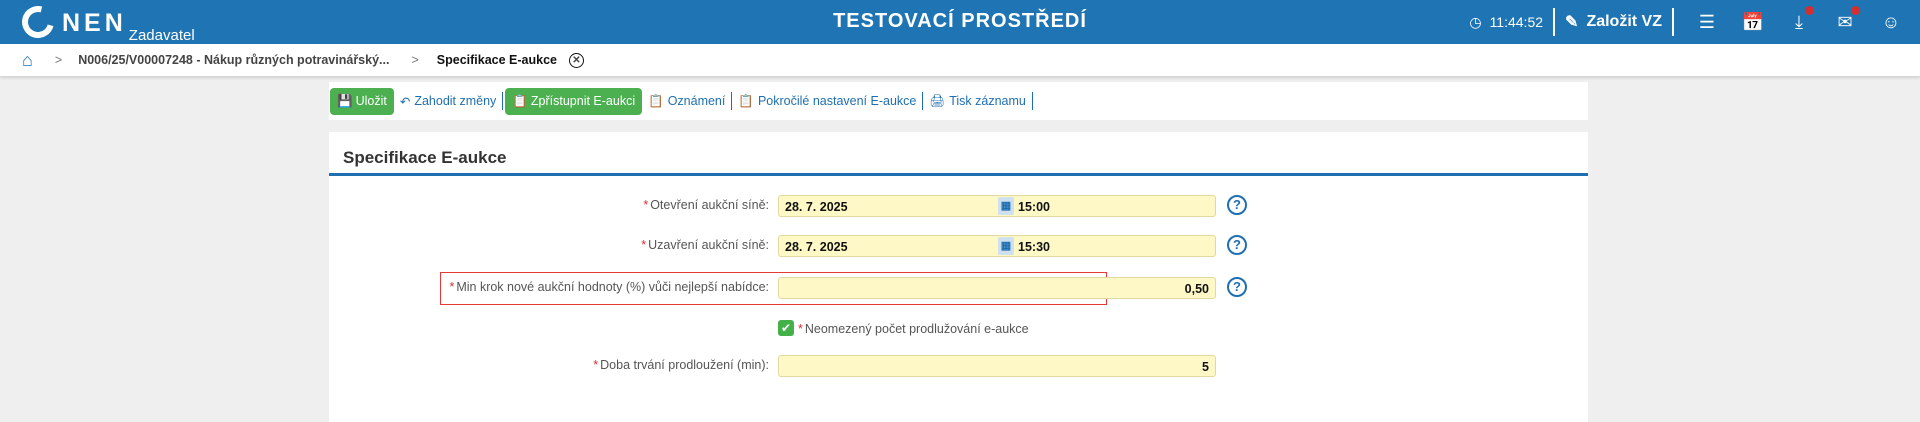 The height and width of the screenshot is (422, 1920). Describe the element at coordinates (1624, 21) in the screenshot. I see `create-vz-label: Založit VZ` at that location.